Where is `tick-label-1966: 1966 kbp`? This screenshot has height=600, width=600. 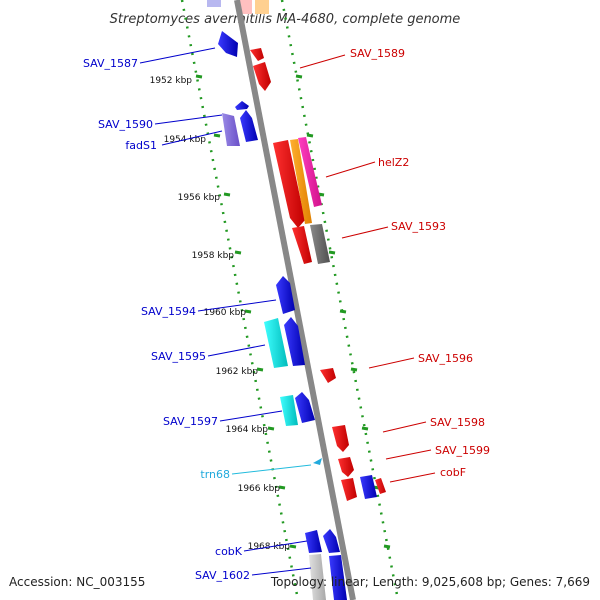 tick-label-1966: 1966 kbp is located at coordinates (259, 489).